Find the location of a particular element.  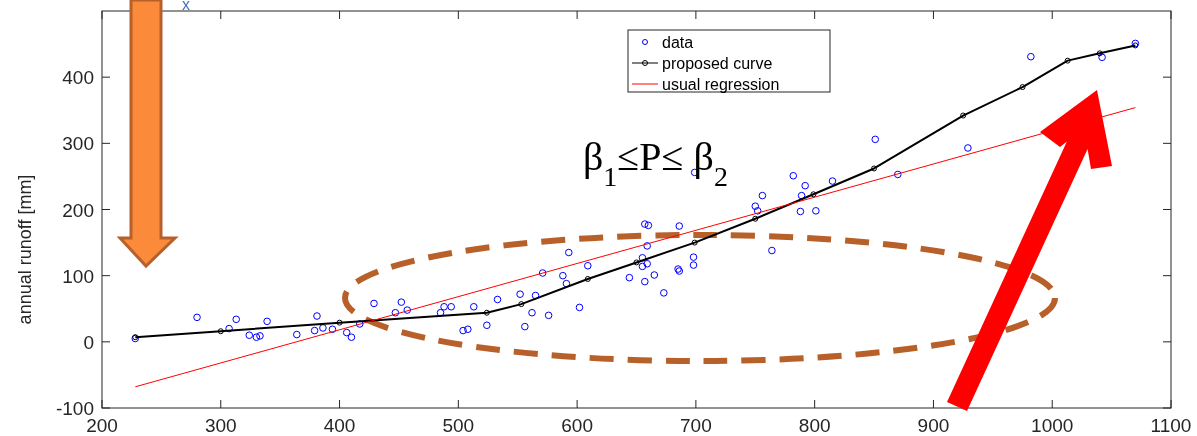

y-tick-label: 400 is located at coordinates (78, 78).